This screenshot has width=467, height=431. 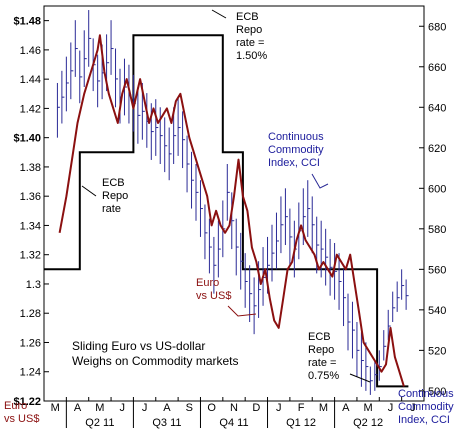 I want to click on left-tick-label: 1.36, so click(x=30, y=197).